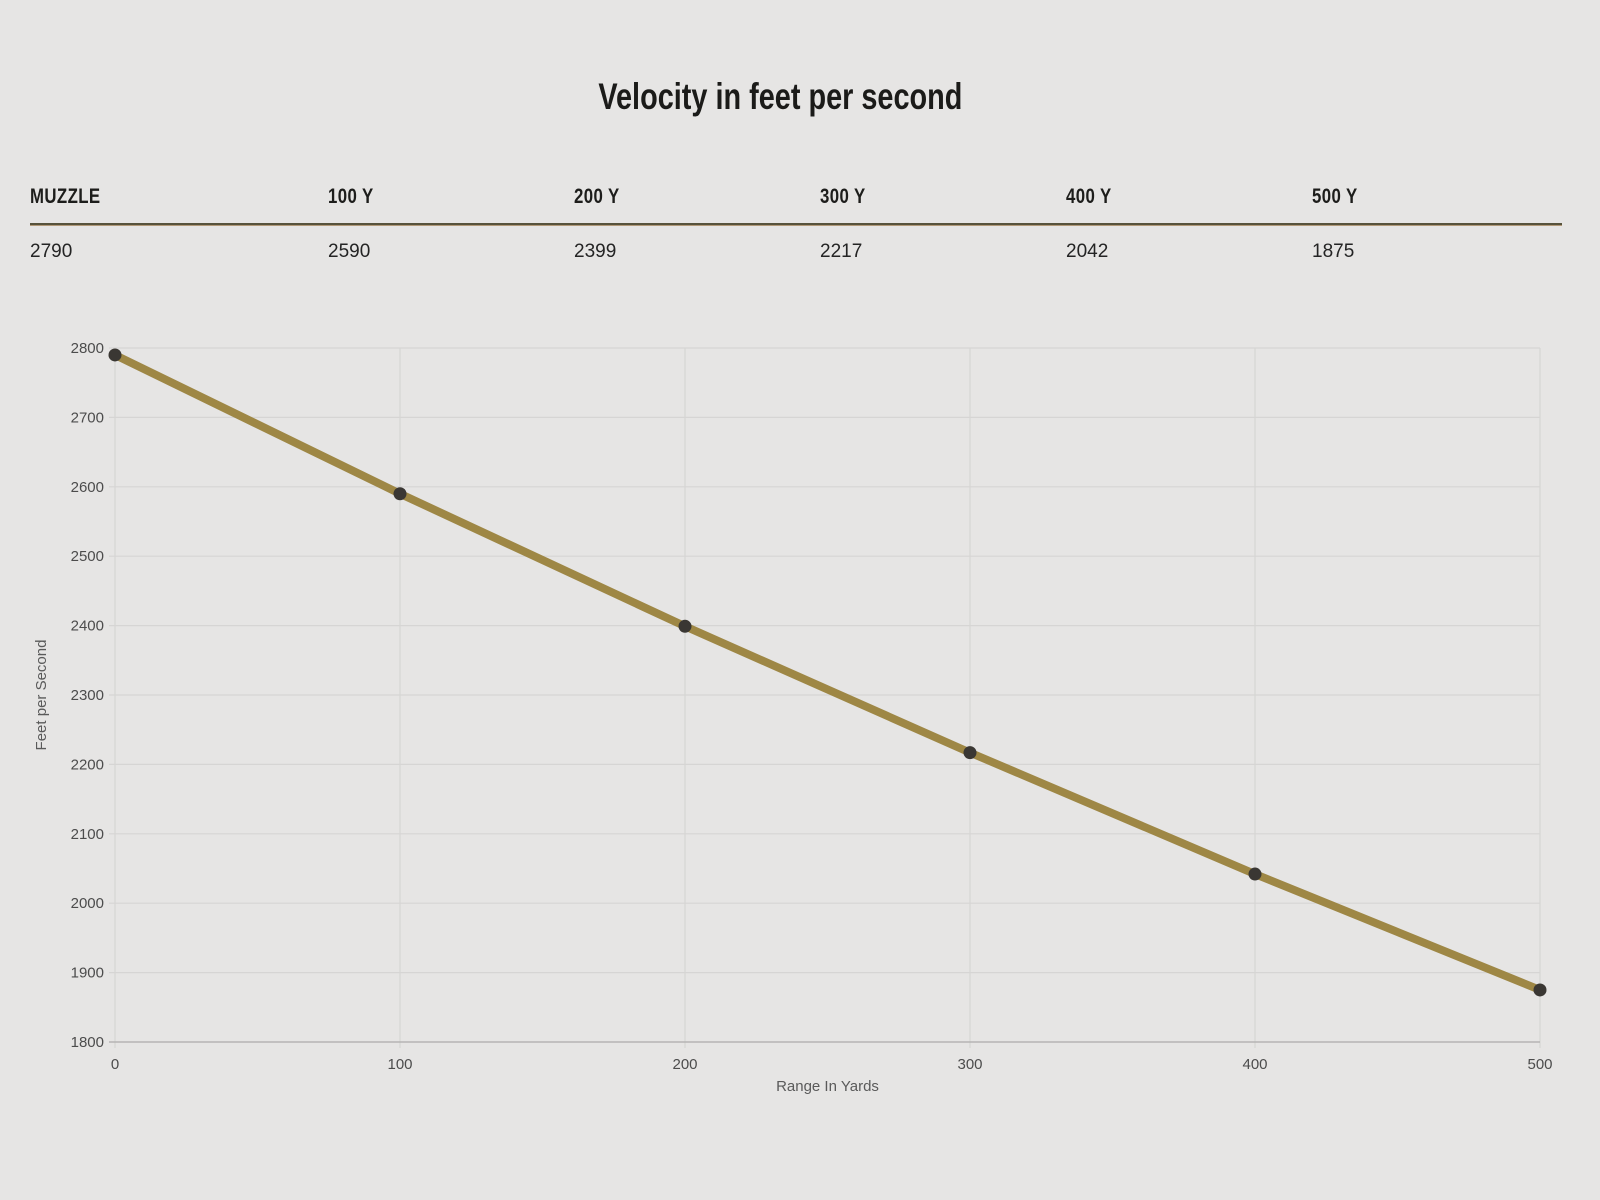  What do you see at coordinates (87, 487) in the screenshot?
I see `svg-text: 2600` at bounding box center [87, 487].